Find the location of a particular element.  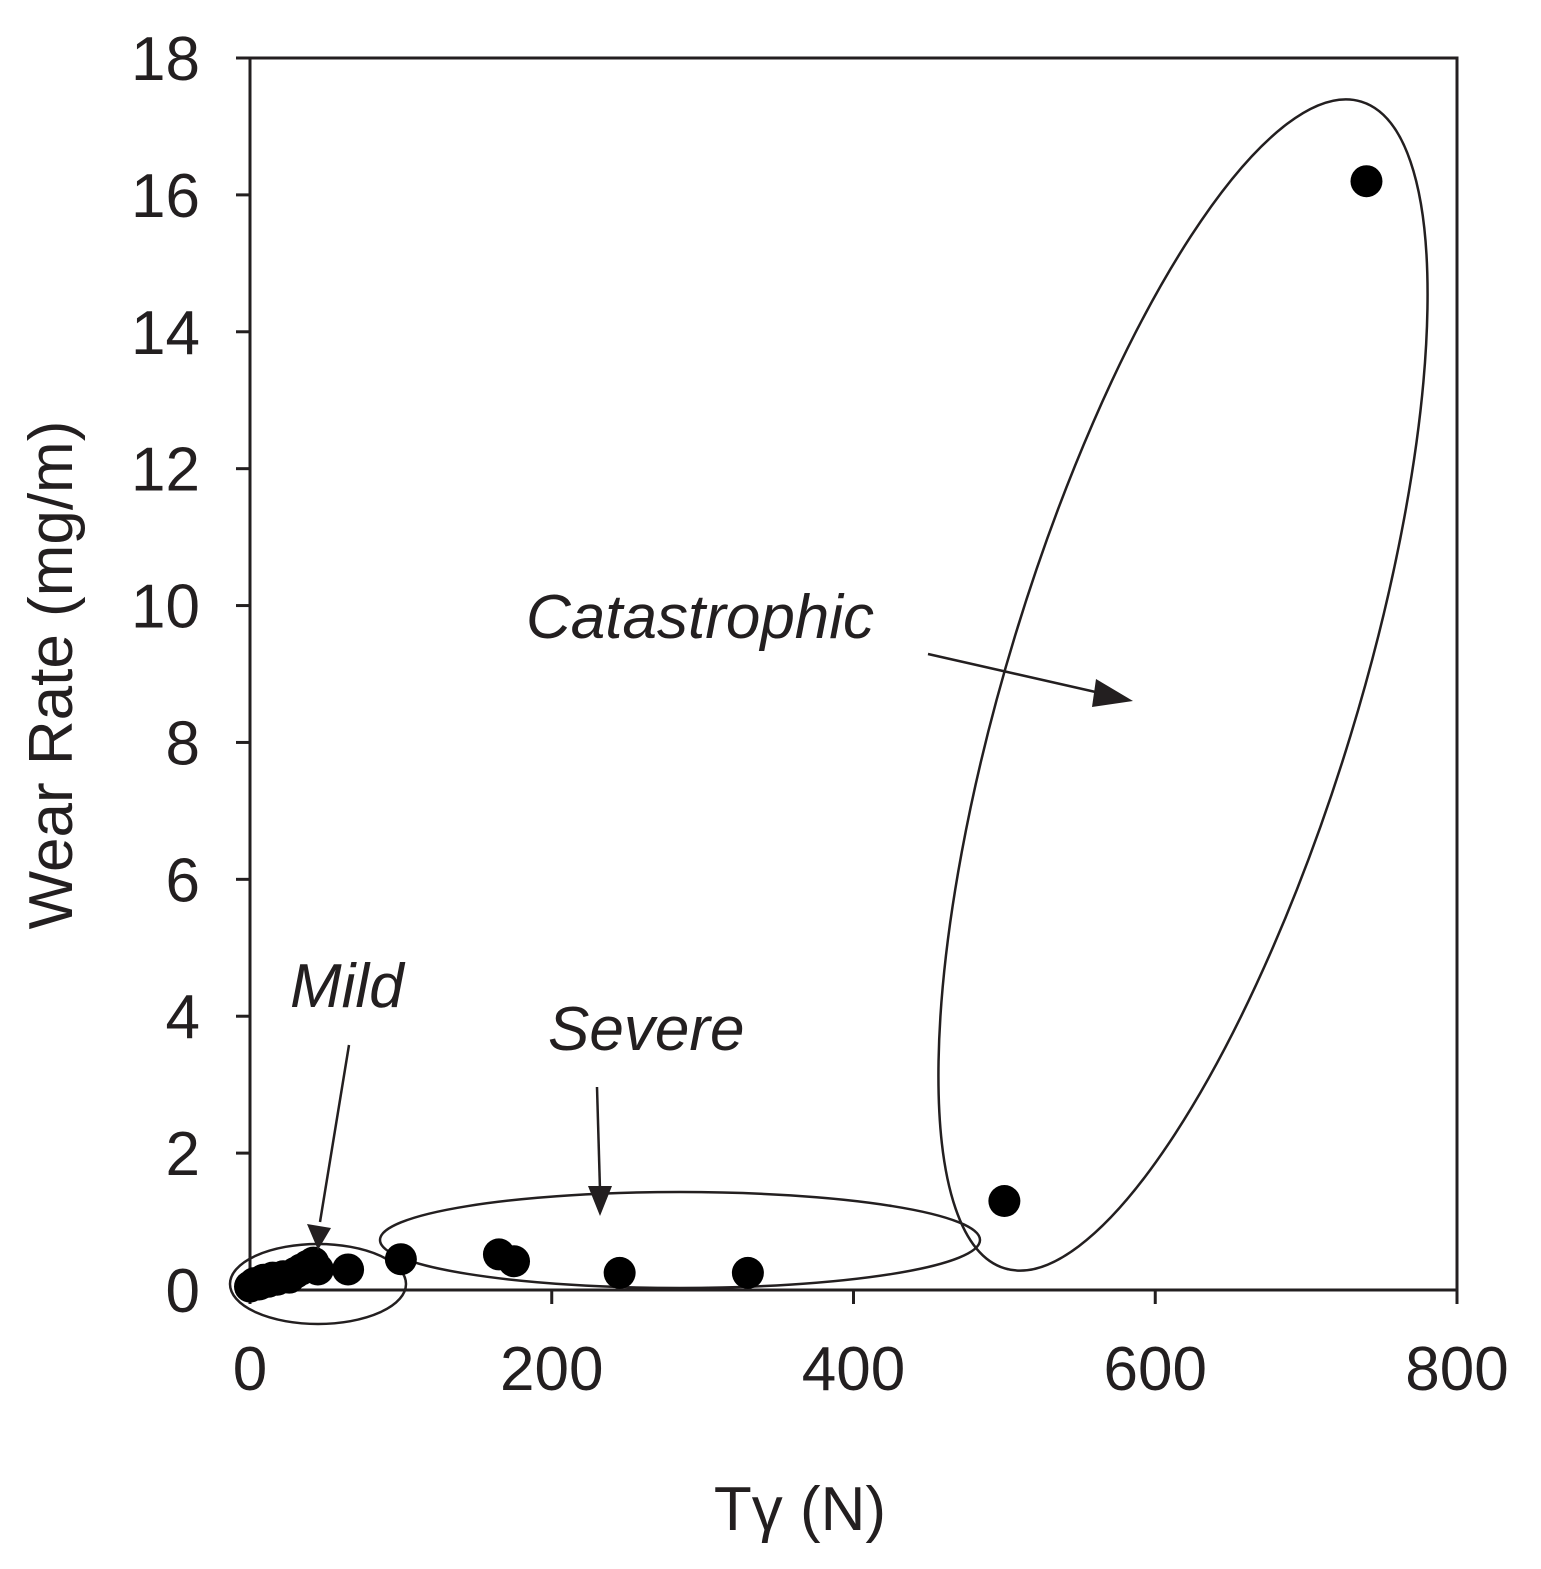

y-tick-label: 16 is located at coordinates (165, 196).